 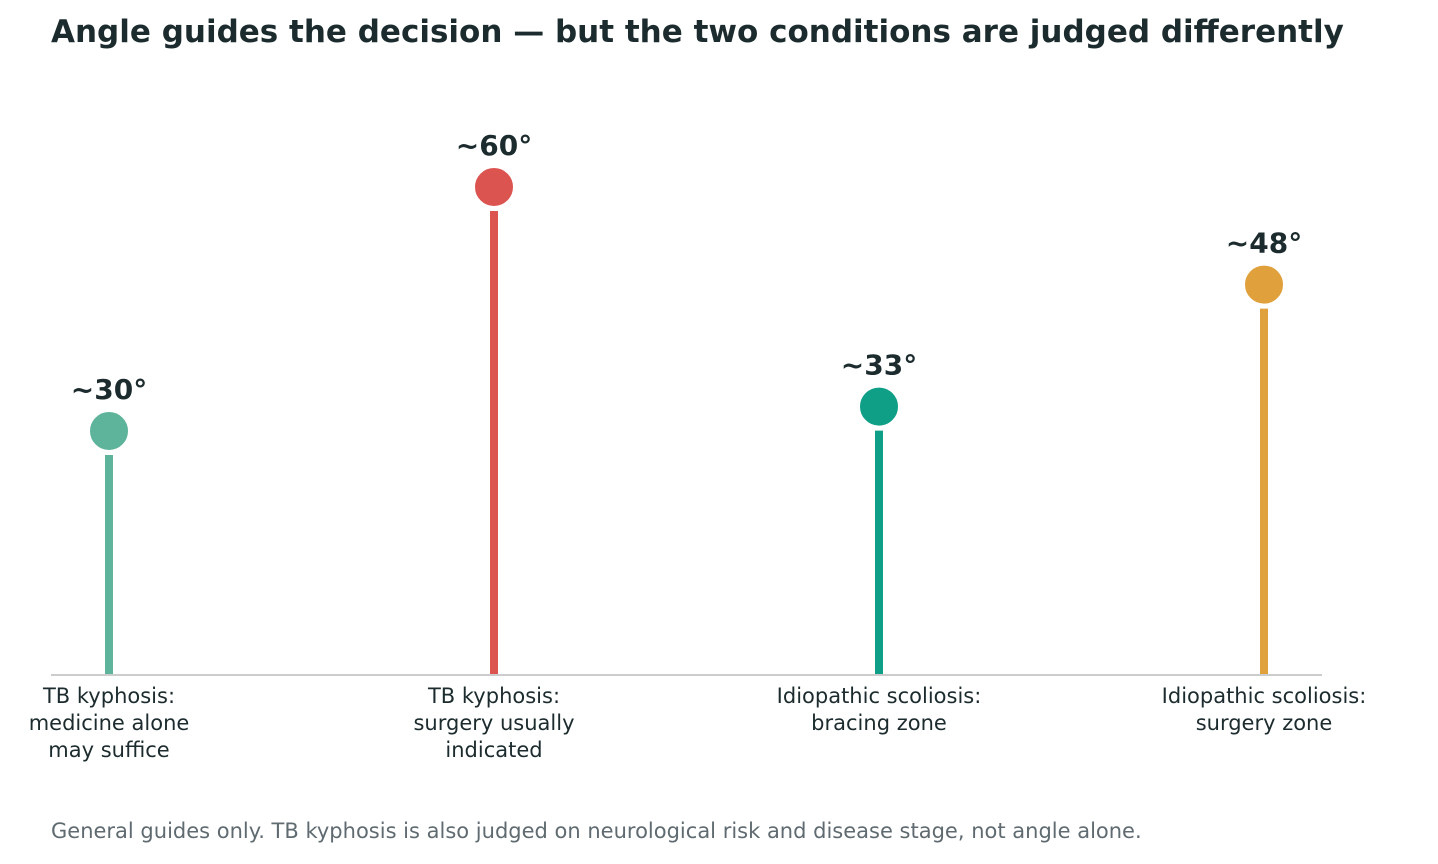 What do you see at coordinates (493, 723) in the screenshot?
I see `category-label: TB kyphosis: surgery usually indicated` at bounding box center [493, 723].